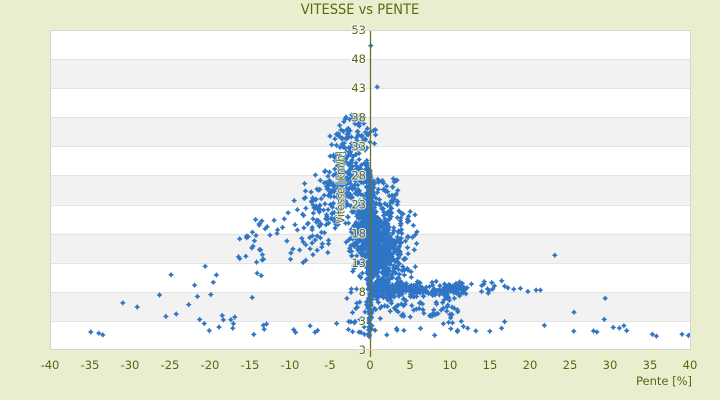  What do you see at coordinates (50, 365) in the screenshot?
I see `x-tick-label: -40` at bounding box center [50, 365].